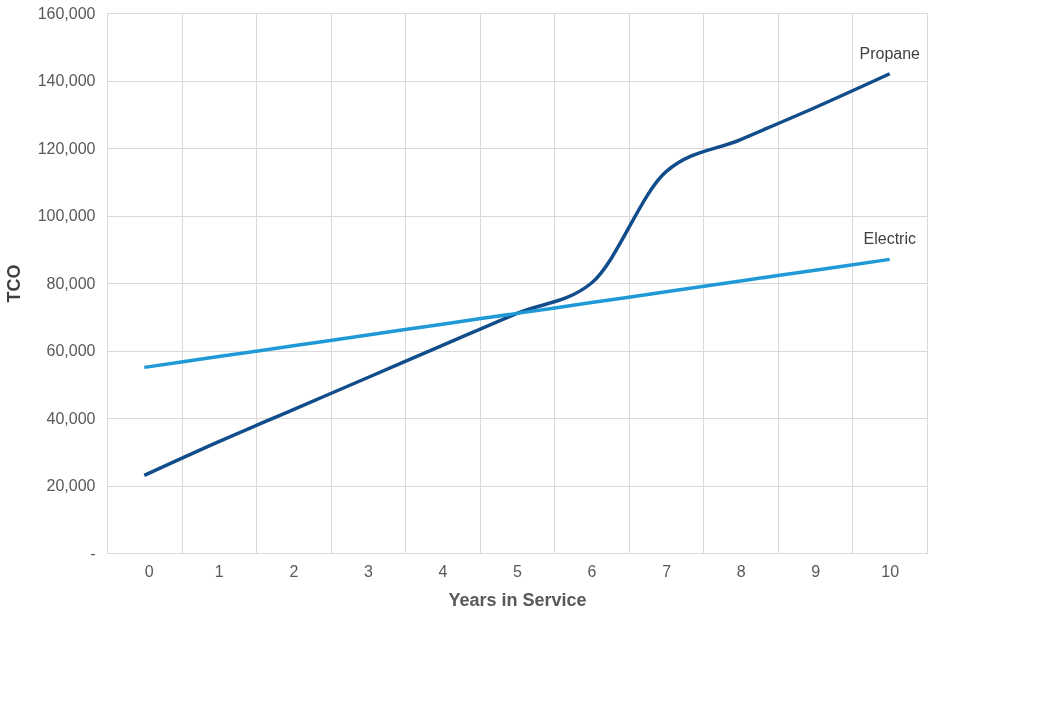 The width and height of the screenshot is (1042, 702). What do you see at coordinates (93, 553) in the screenshot?
I see `y-tick-label: -` at bounding box center [93, 553].